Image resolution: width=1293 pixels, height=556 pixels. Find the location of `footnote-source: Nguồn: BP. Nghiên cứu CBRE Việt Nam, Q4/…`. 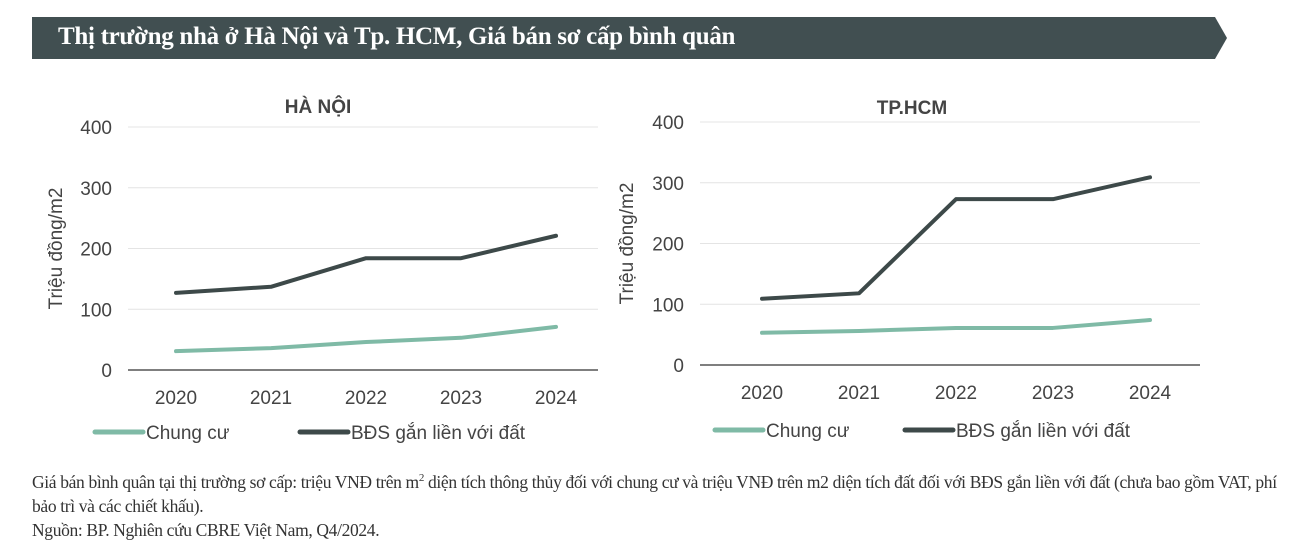

footnote-source: Nguồn: BP. Nghiên cứu CBRE Việt Nam, Q4/… is located at coordinates (206, 529).